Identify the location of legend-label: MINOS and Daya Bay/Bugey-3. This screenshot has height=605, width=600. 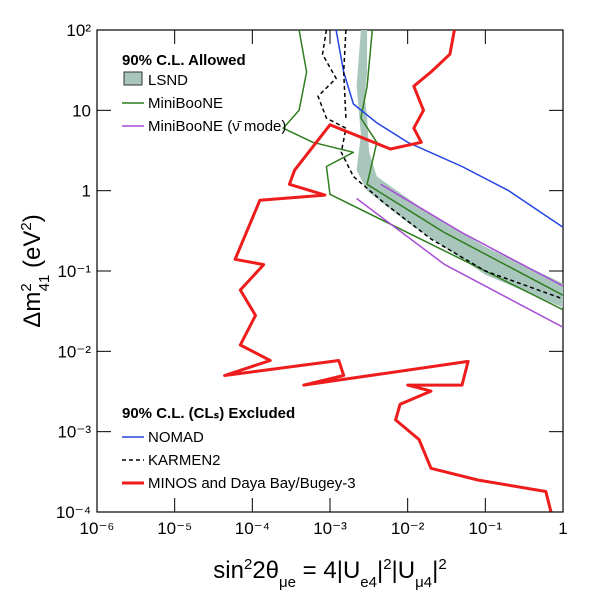
(252, 483).